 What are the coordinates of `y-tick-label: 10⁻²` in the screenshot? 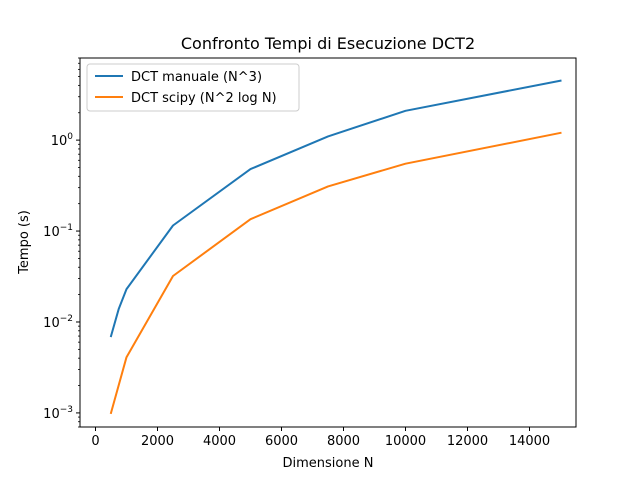 It's located at (58, 322).